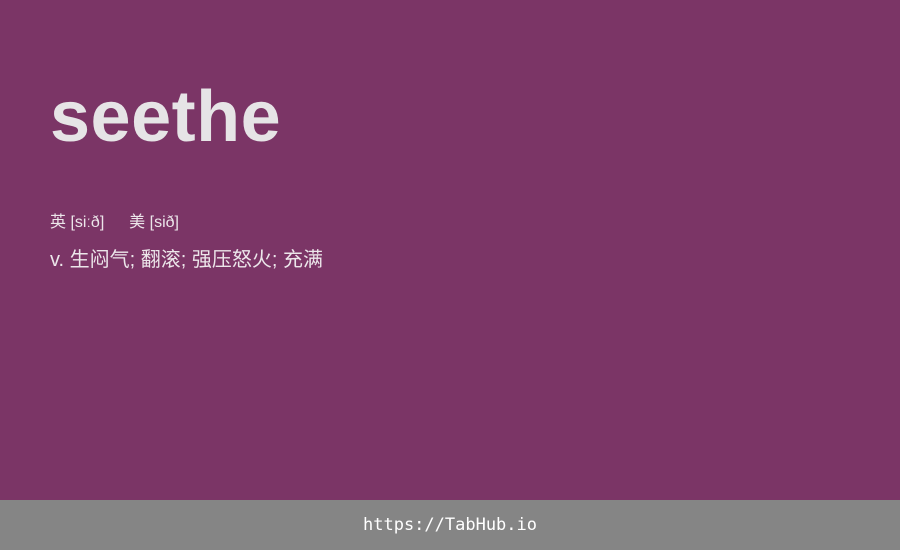 The width and height of the screenshot is (900, 550). I want to click on uk-phonetic-label: 英, so click(58, 222).